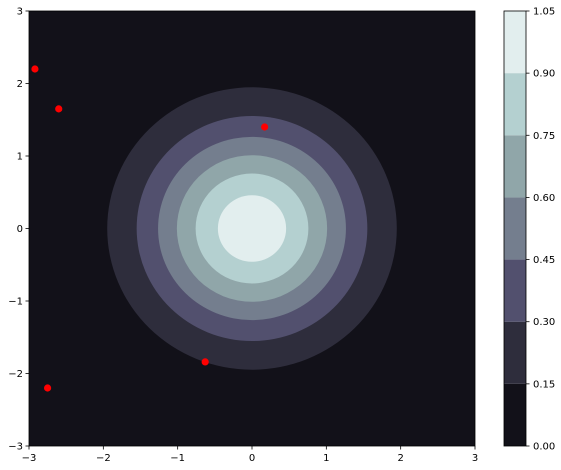  Describe the element at coordinates (544, 136) in the screenshot. I see `colorbar-tick-label-5: 0.75` at that location.